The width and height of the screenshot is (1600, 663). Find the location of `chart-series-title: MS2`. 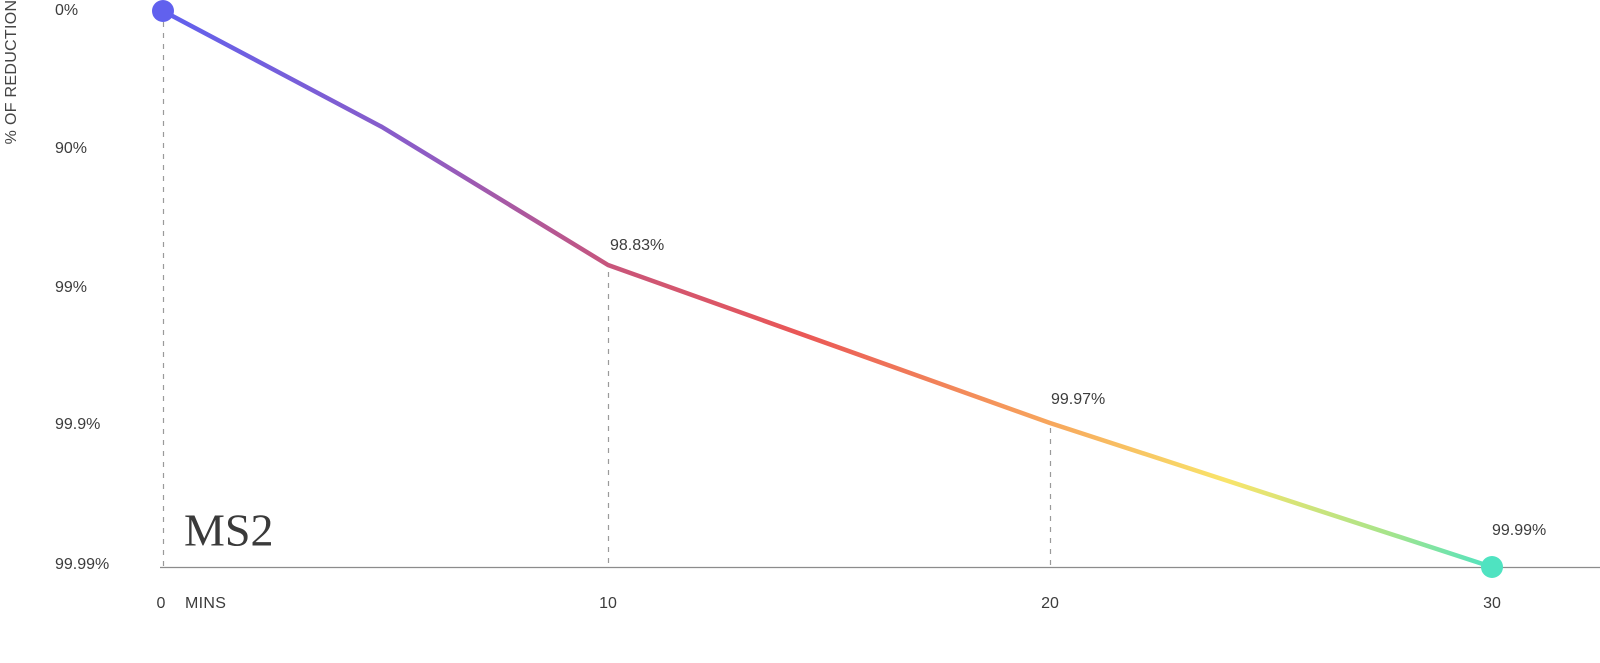

chart-series-title: MS2 is located at coordinates (229, 530).